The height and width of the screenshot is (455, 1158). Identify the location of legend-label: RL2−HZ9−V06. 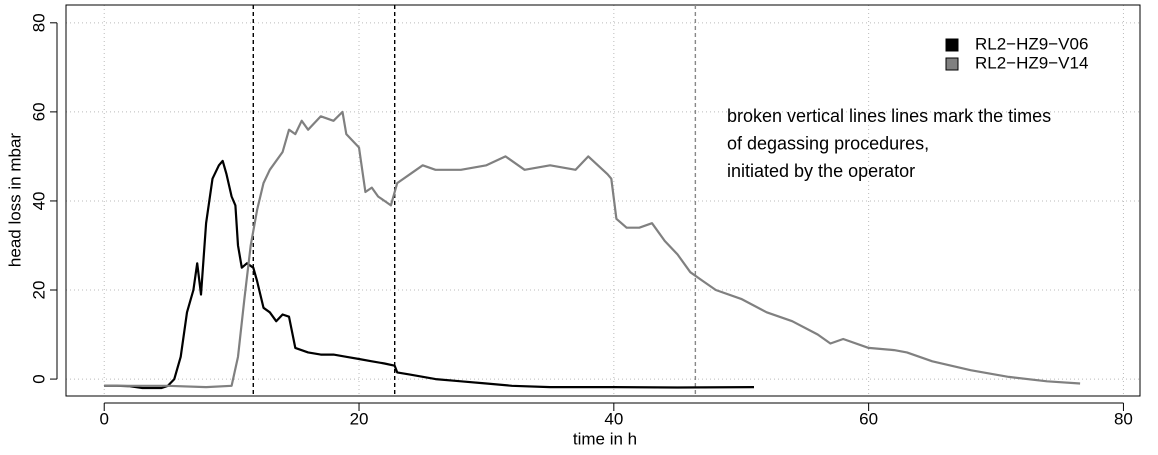
(1031, 43).